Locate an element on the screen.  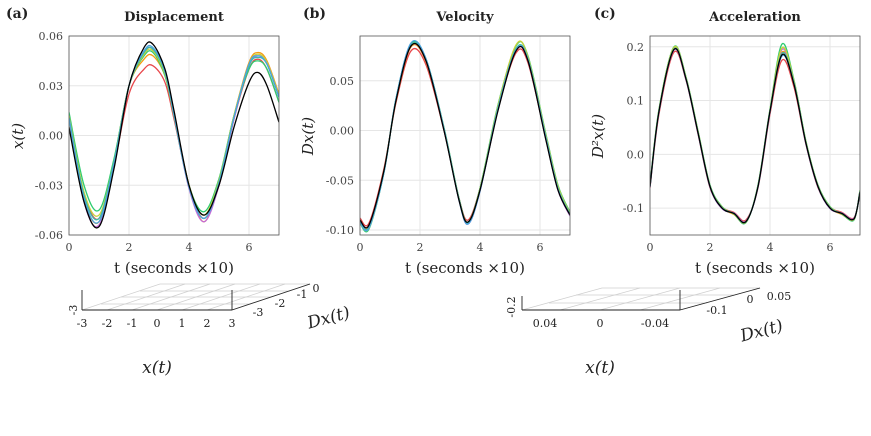
panel-label: (c) is located at coordinates (605, 14).